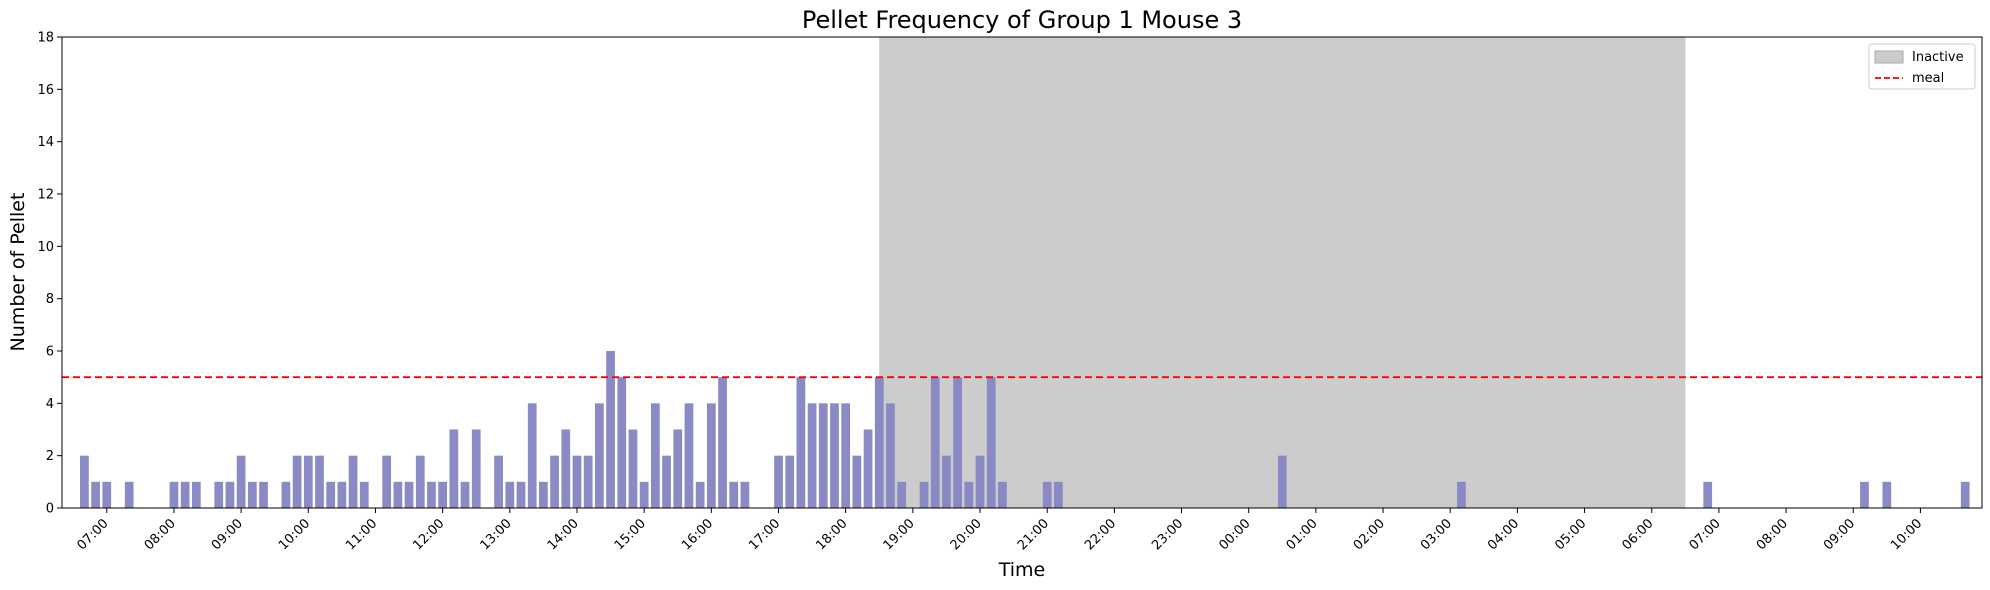  Describe the element at coordinates (428, 534) in the screenshot. I see `x-tick-label: 12:00` at that location.